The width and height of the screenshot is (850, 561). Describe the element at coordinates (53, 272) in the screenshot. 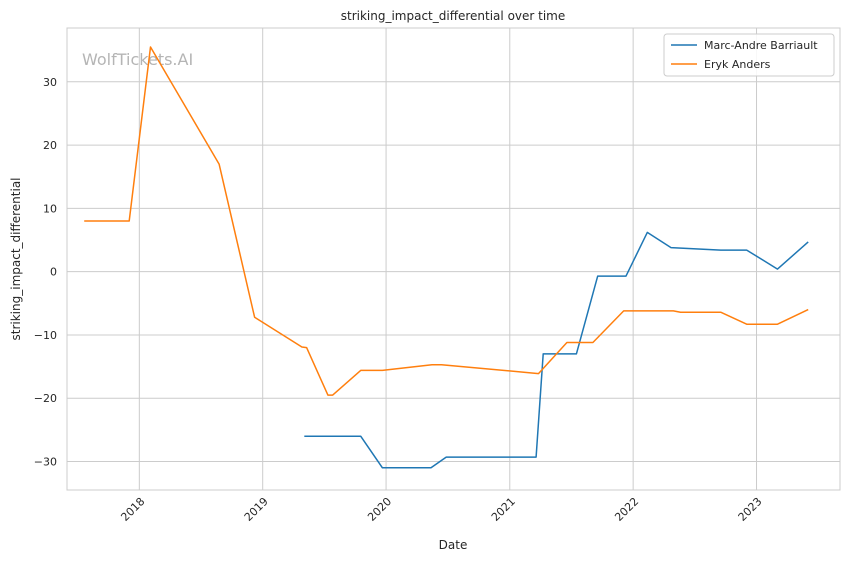

I see `y-tick-label: 0` at that location.